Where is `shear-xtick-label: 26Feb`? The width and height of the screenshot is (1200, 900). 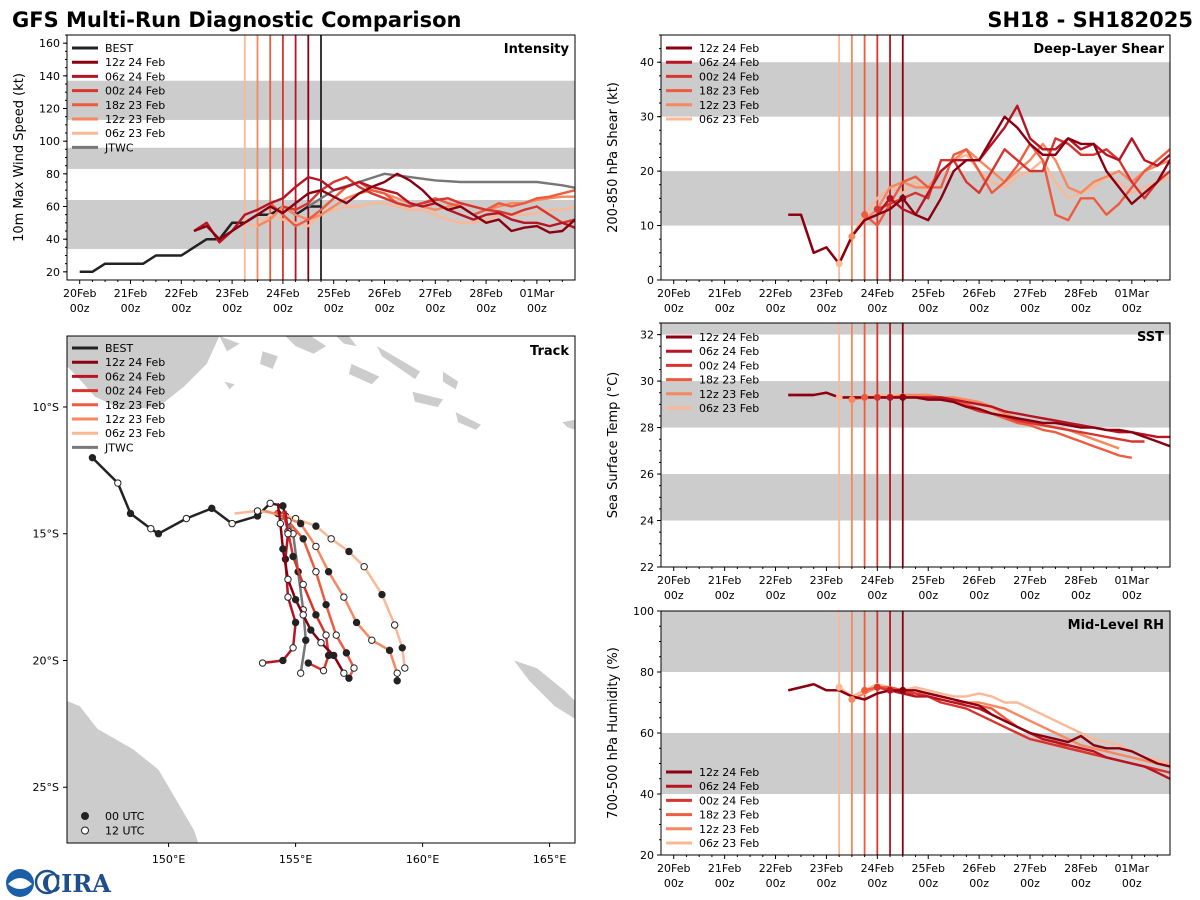 shear-xtick-label: 26Feb is located at coordinates (978, 293).